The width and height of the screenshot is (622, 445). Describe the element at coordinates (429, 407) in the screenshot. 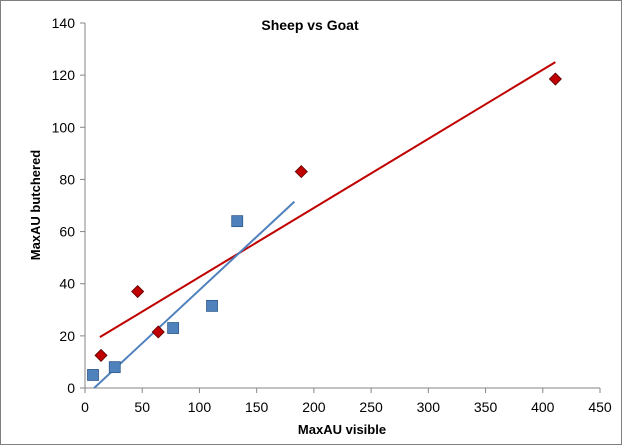

I see `x-tick-label: 300` at that location.